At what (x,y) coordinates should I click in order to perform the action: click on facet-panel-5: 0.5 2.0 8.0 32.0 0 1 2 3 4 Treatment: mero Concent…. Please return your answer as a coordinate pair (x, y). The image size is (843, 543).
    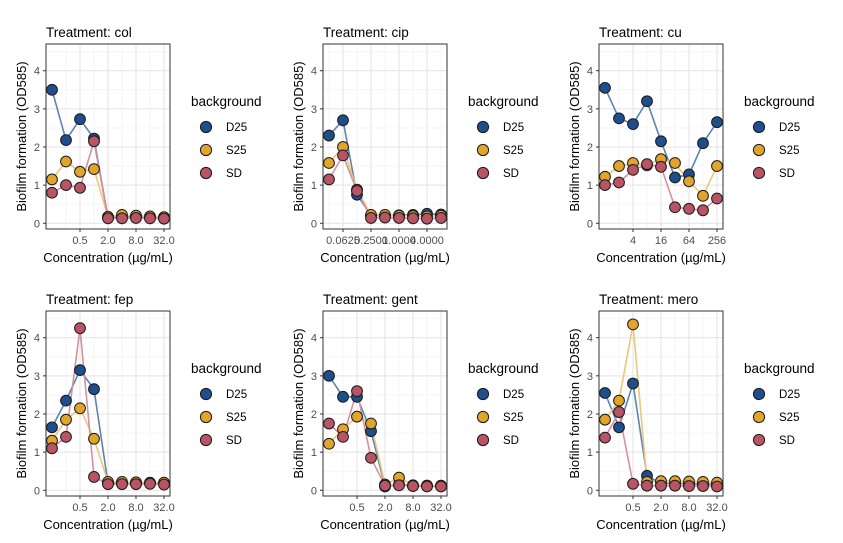
    Looking at the image, I should click on (691, 412).